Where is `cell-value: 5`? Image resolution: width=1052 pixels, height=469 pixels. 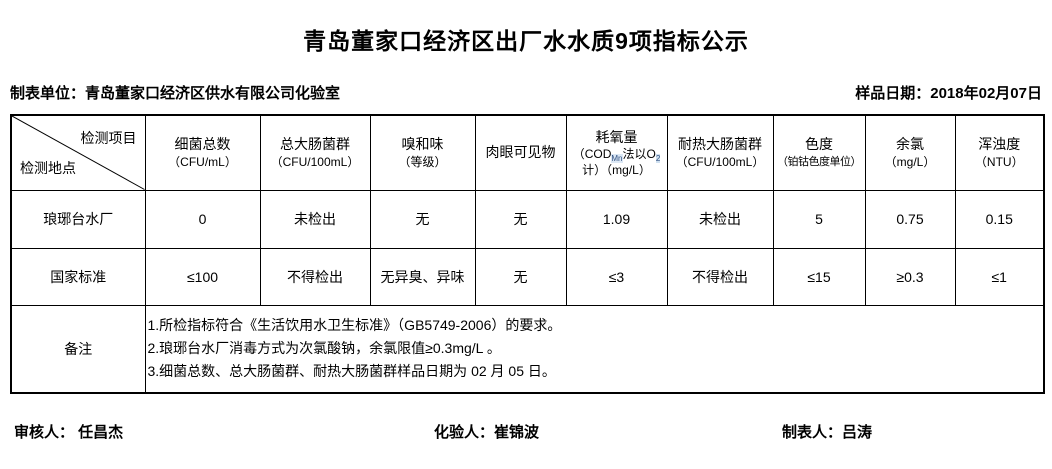 cell-value: 5 is located at coordinates (819, 219).